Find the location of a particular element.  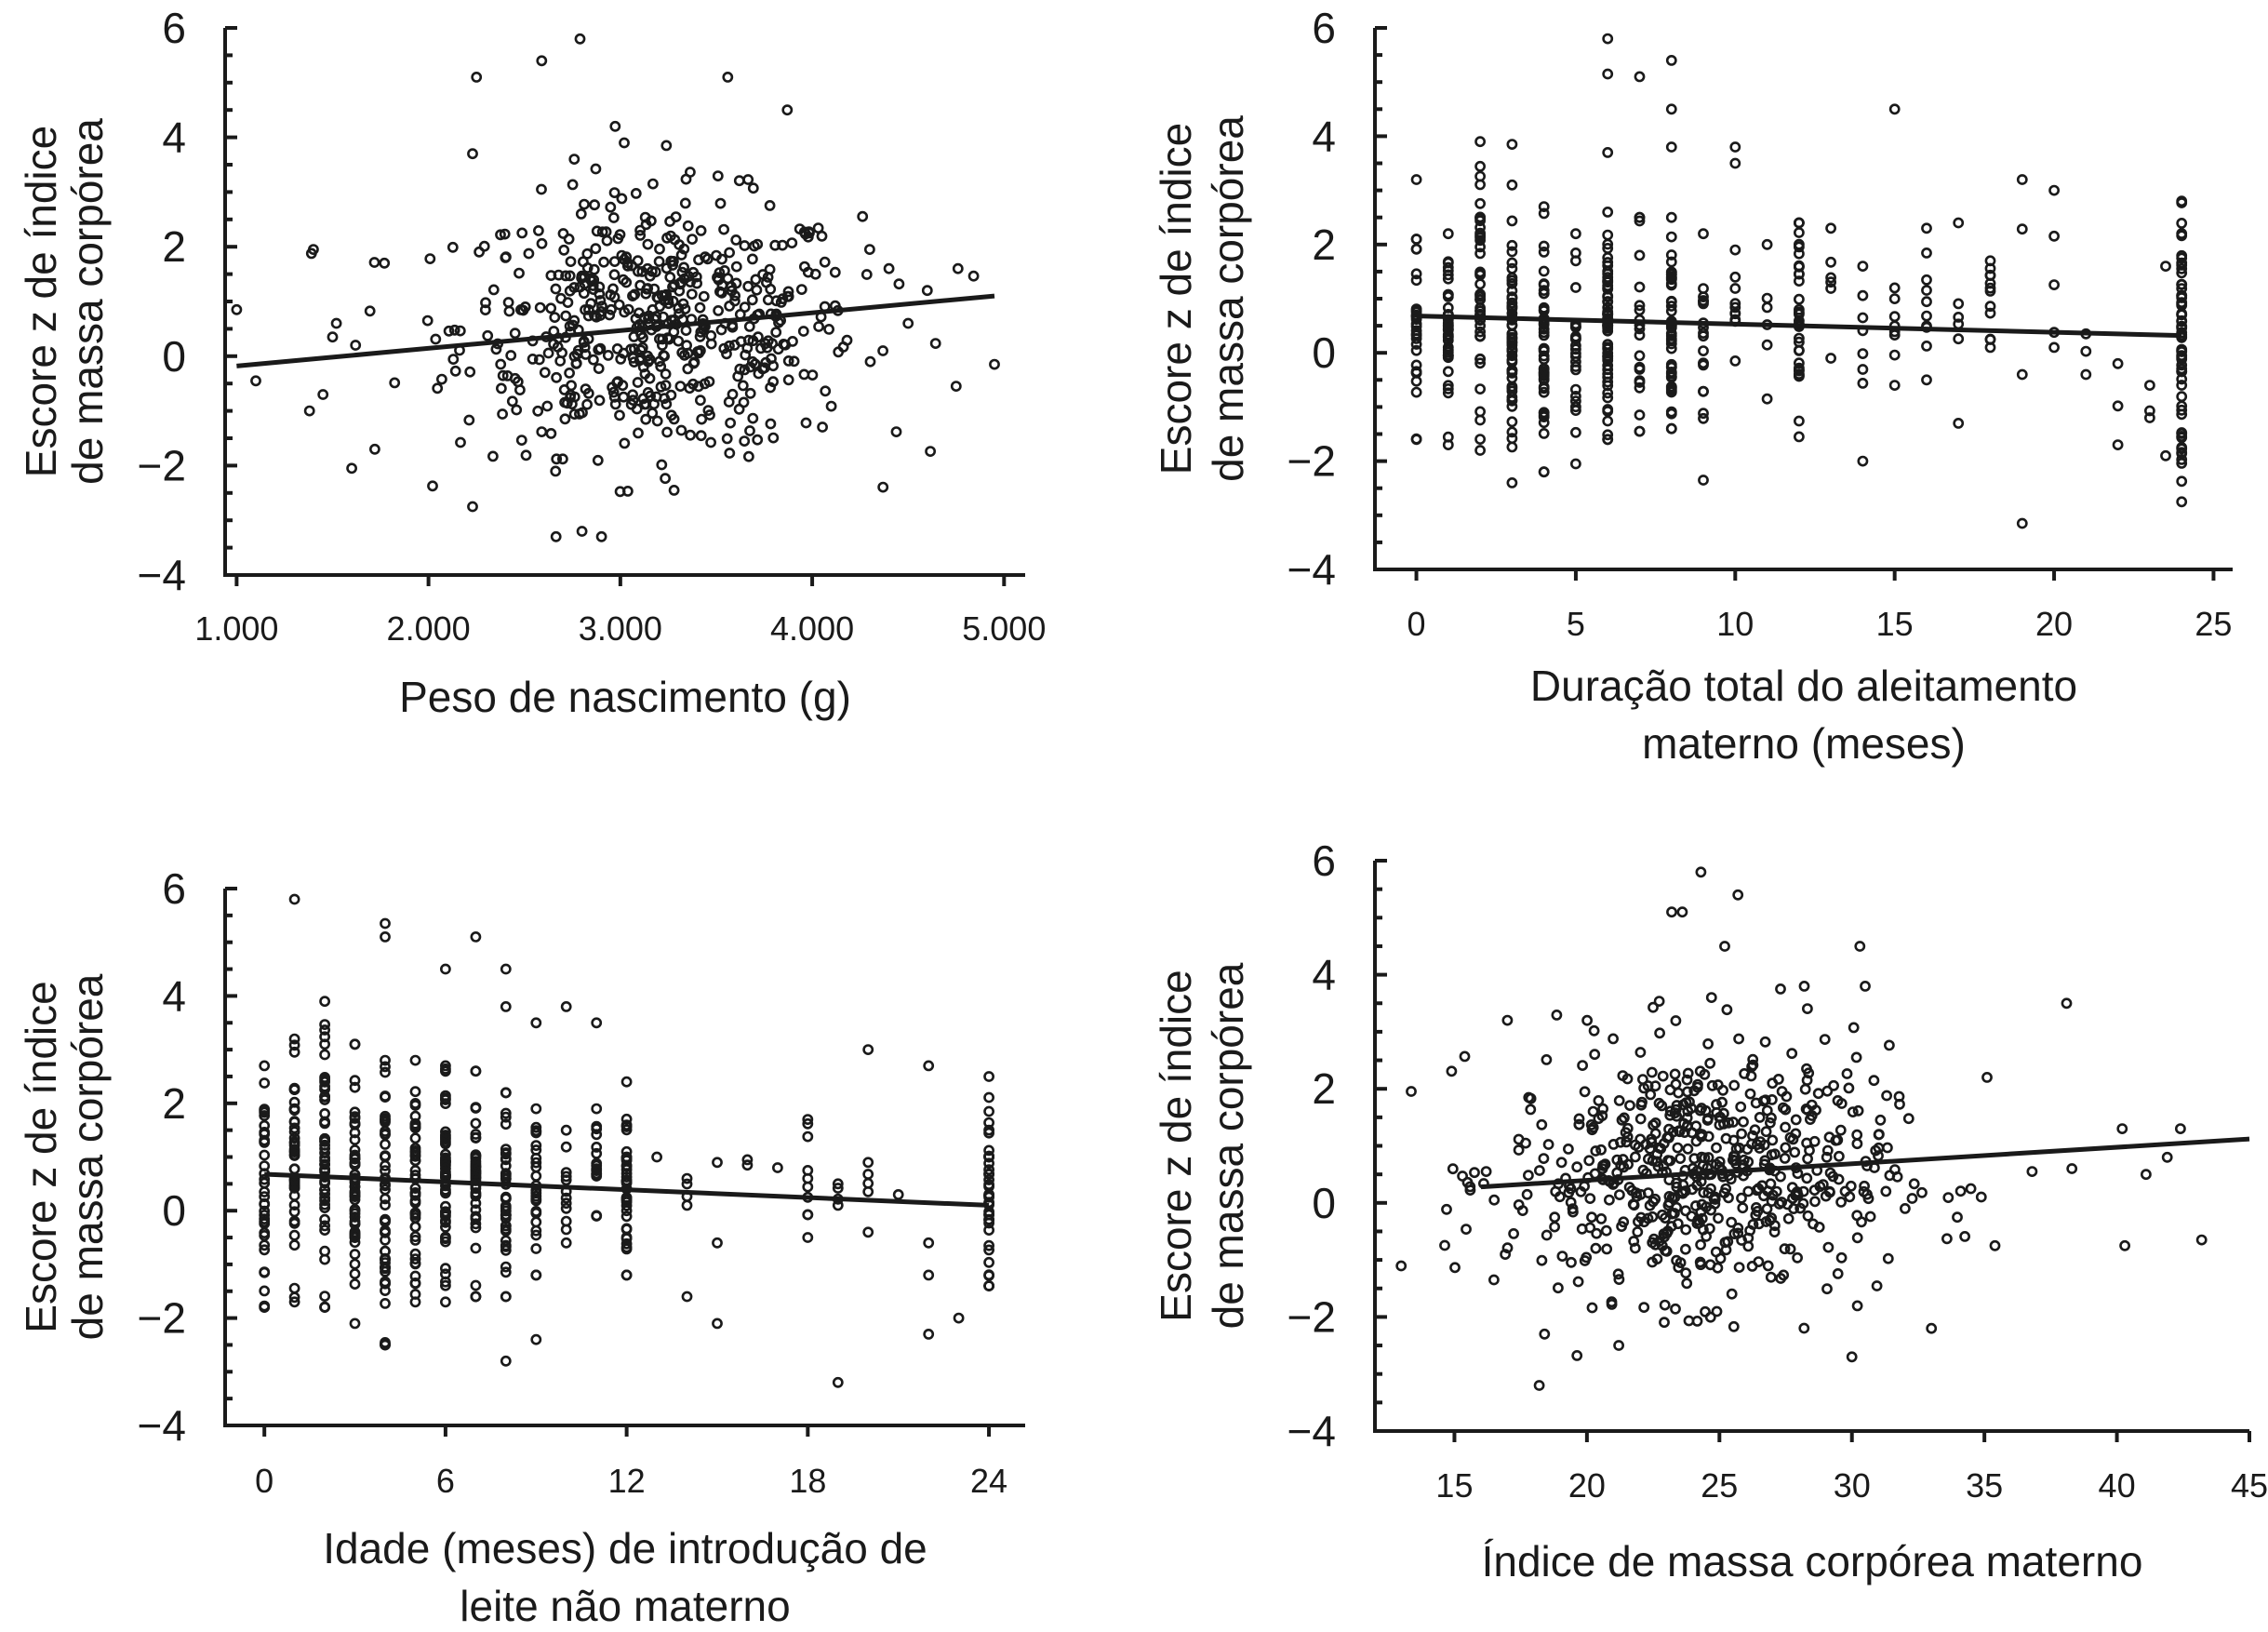

x-tick-label: 1.000 is located at coordinates (236, 628).